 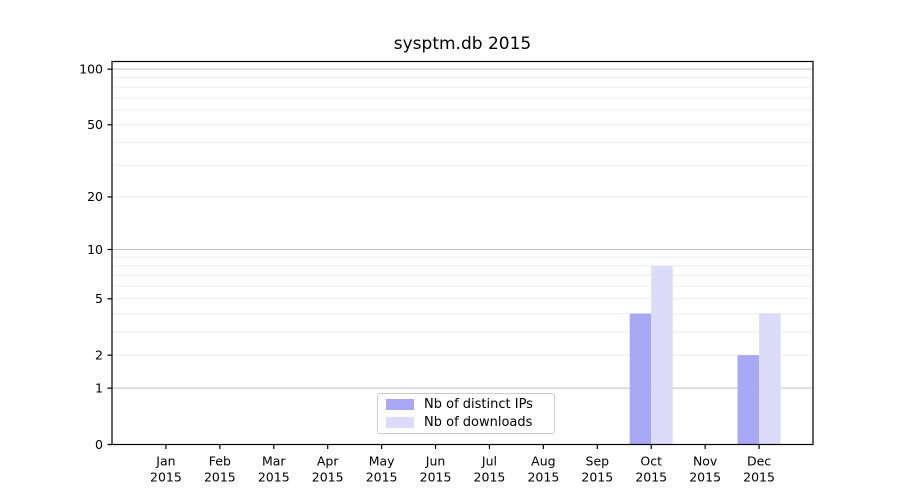 I want to click on x-tick-label-month: Jul, so click(x=489, y=461).